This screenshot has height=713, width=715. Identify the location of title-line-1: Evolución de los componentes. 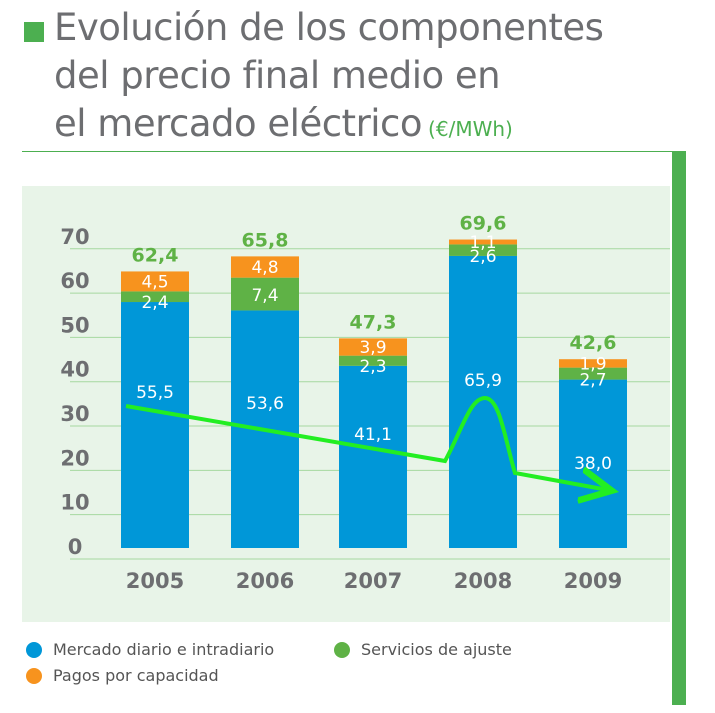
(329, 27).